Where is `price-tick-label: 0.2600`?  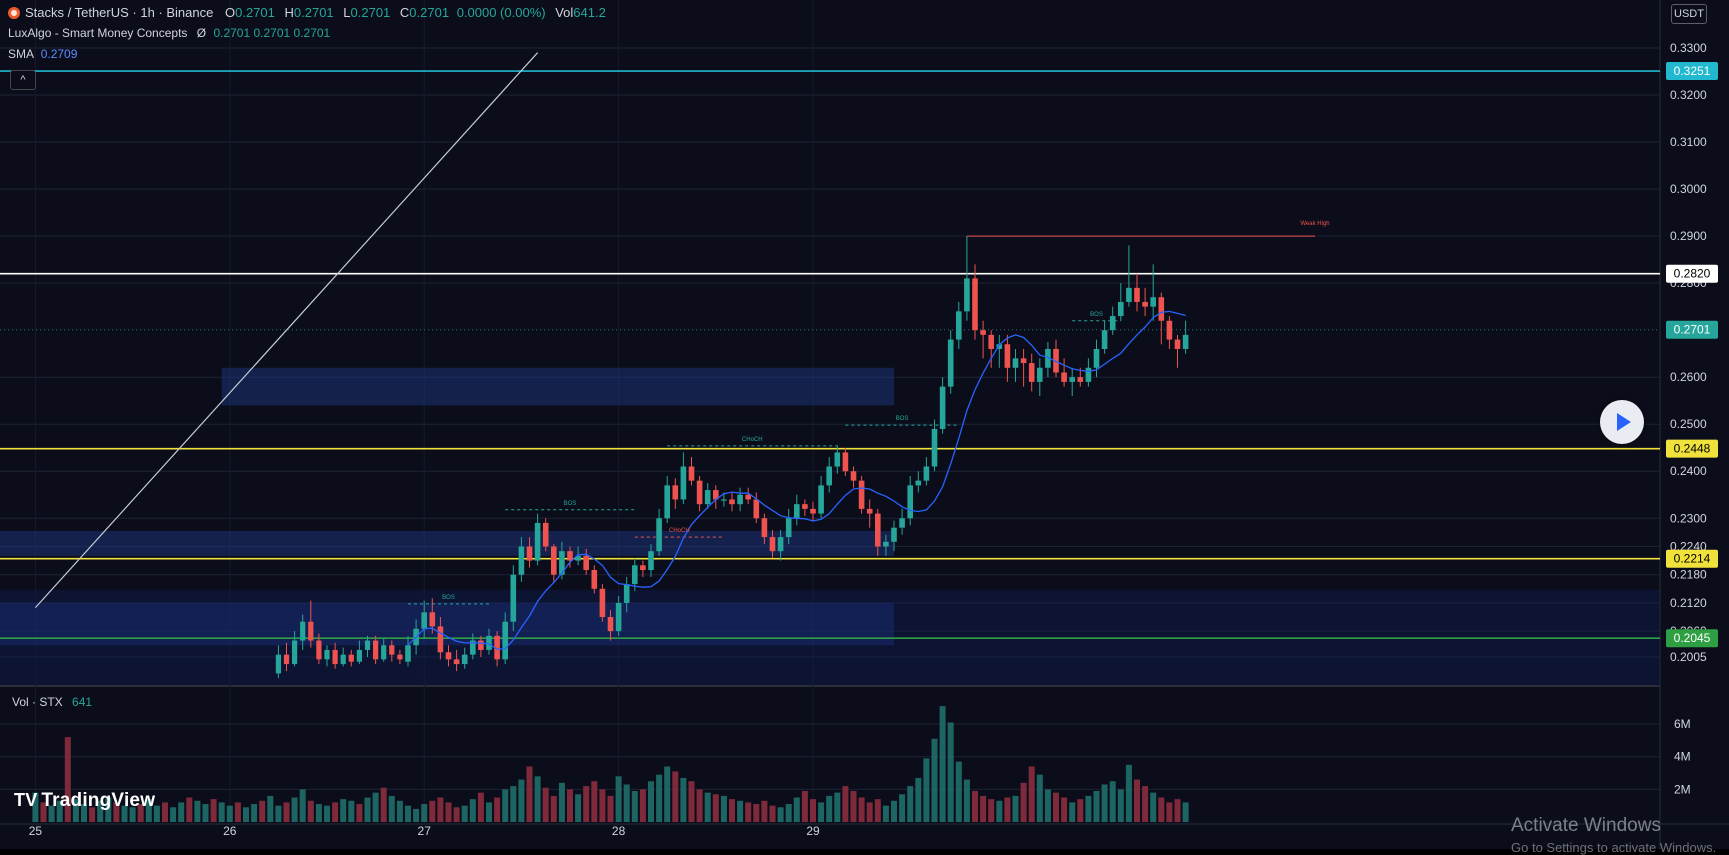
price-tick-label: 0.2600 is located at coordinates (1688, 377).